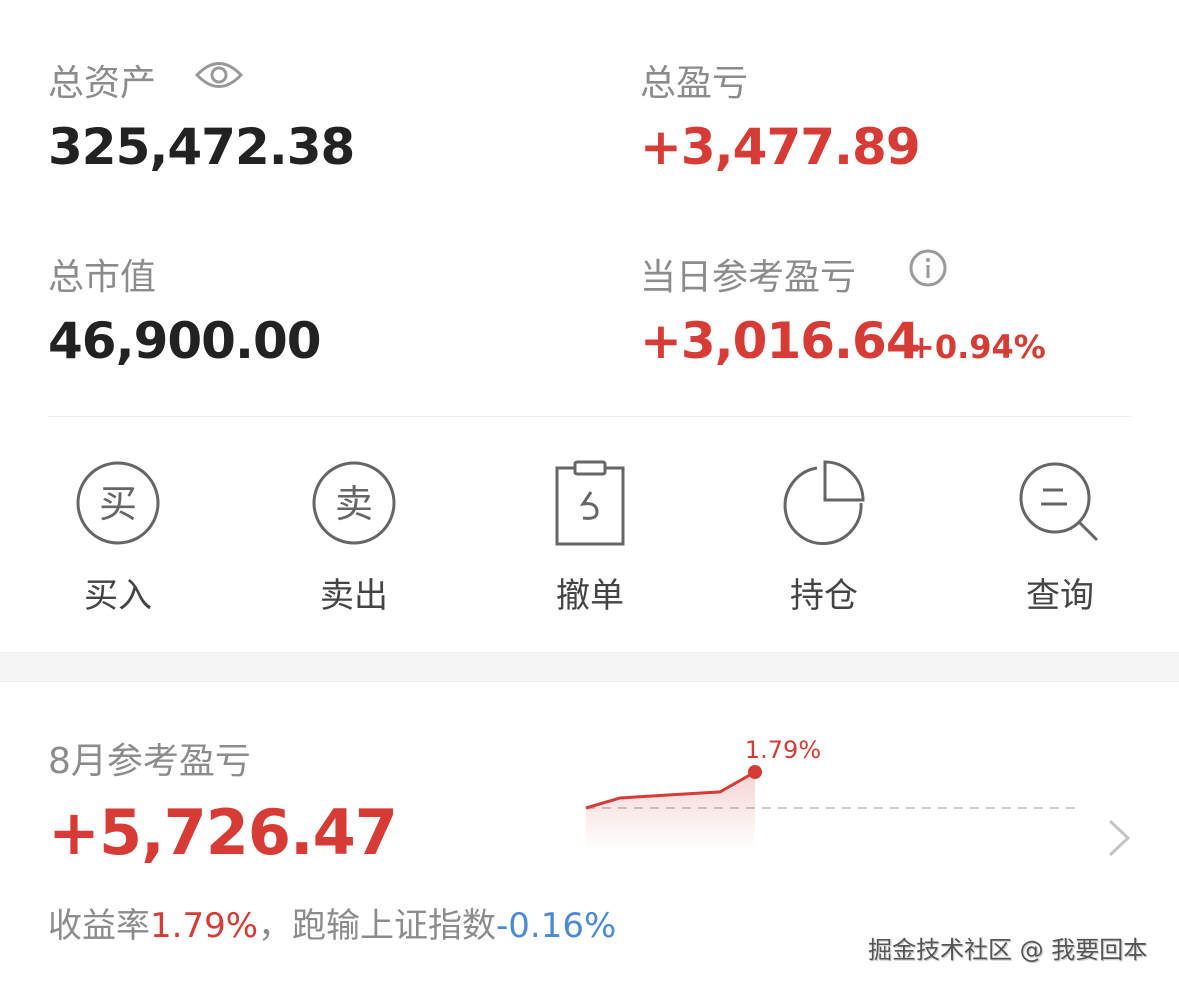 The height and width of the screenshot is (985, 1179). I want to click on svg-text: 卖, so click(354, 504).